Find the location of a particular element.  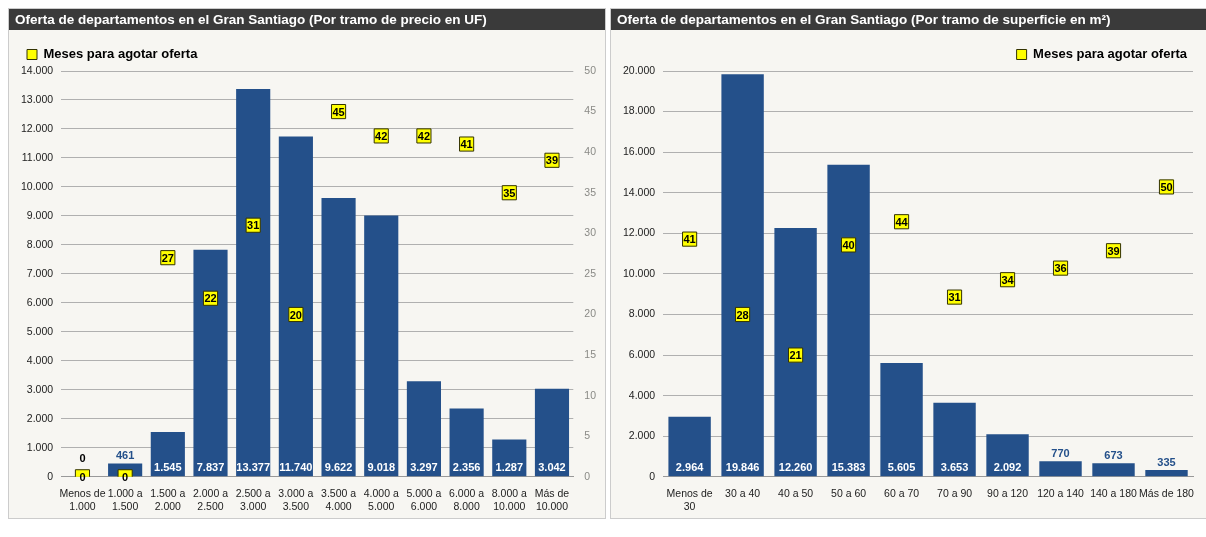

data-label: 2.964 is located at coordinates (690, 466).